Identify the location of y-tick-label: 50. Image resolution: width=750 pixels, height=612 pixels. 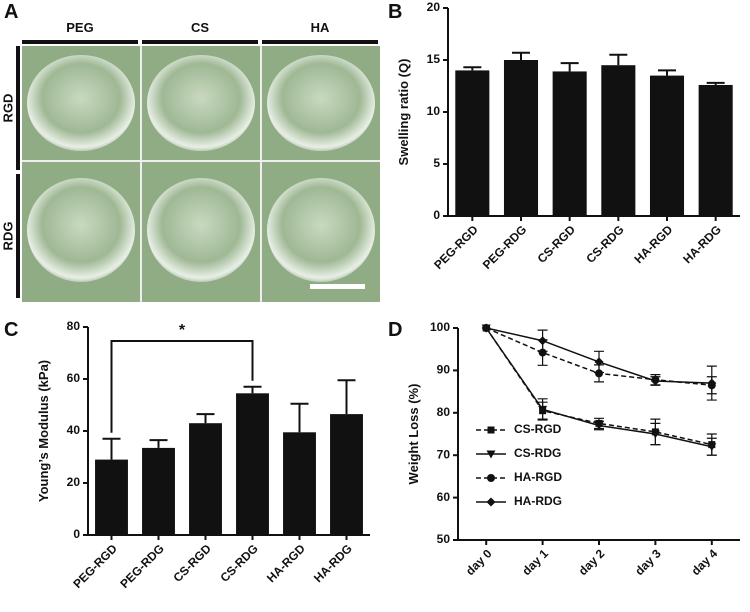
(444, 539).